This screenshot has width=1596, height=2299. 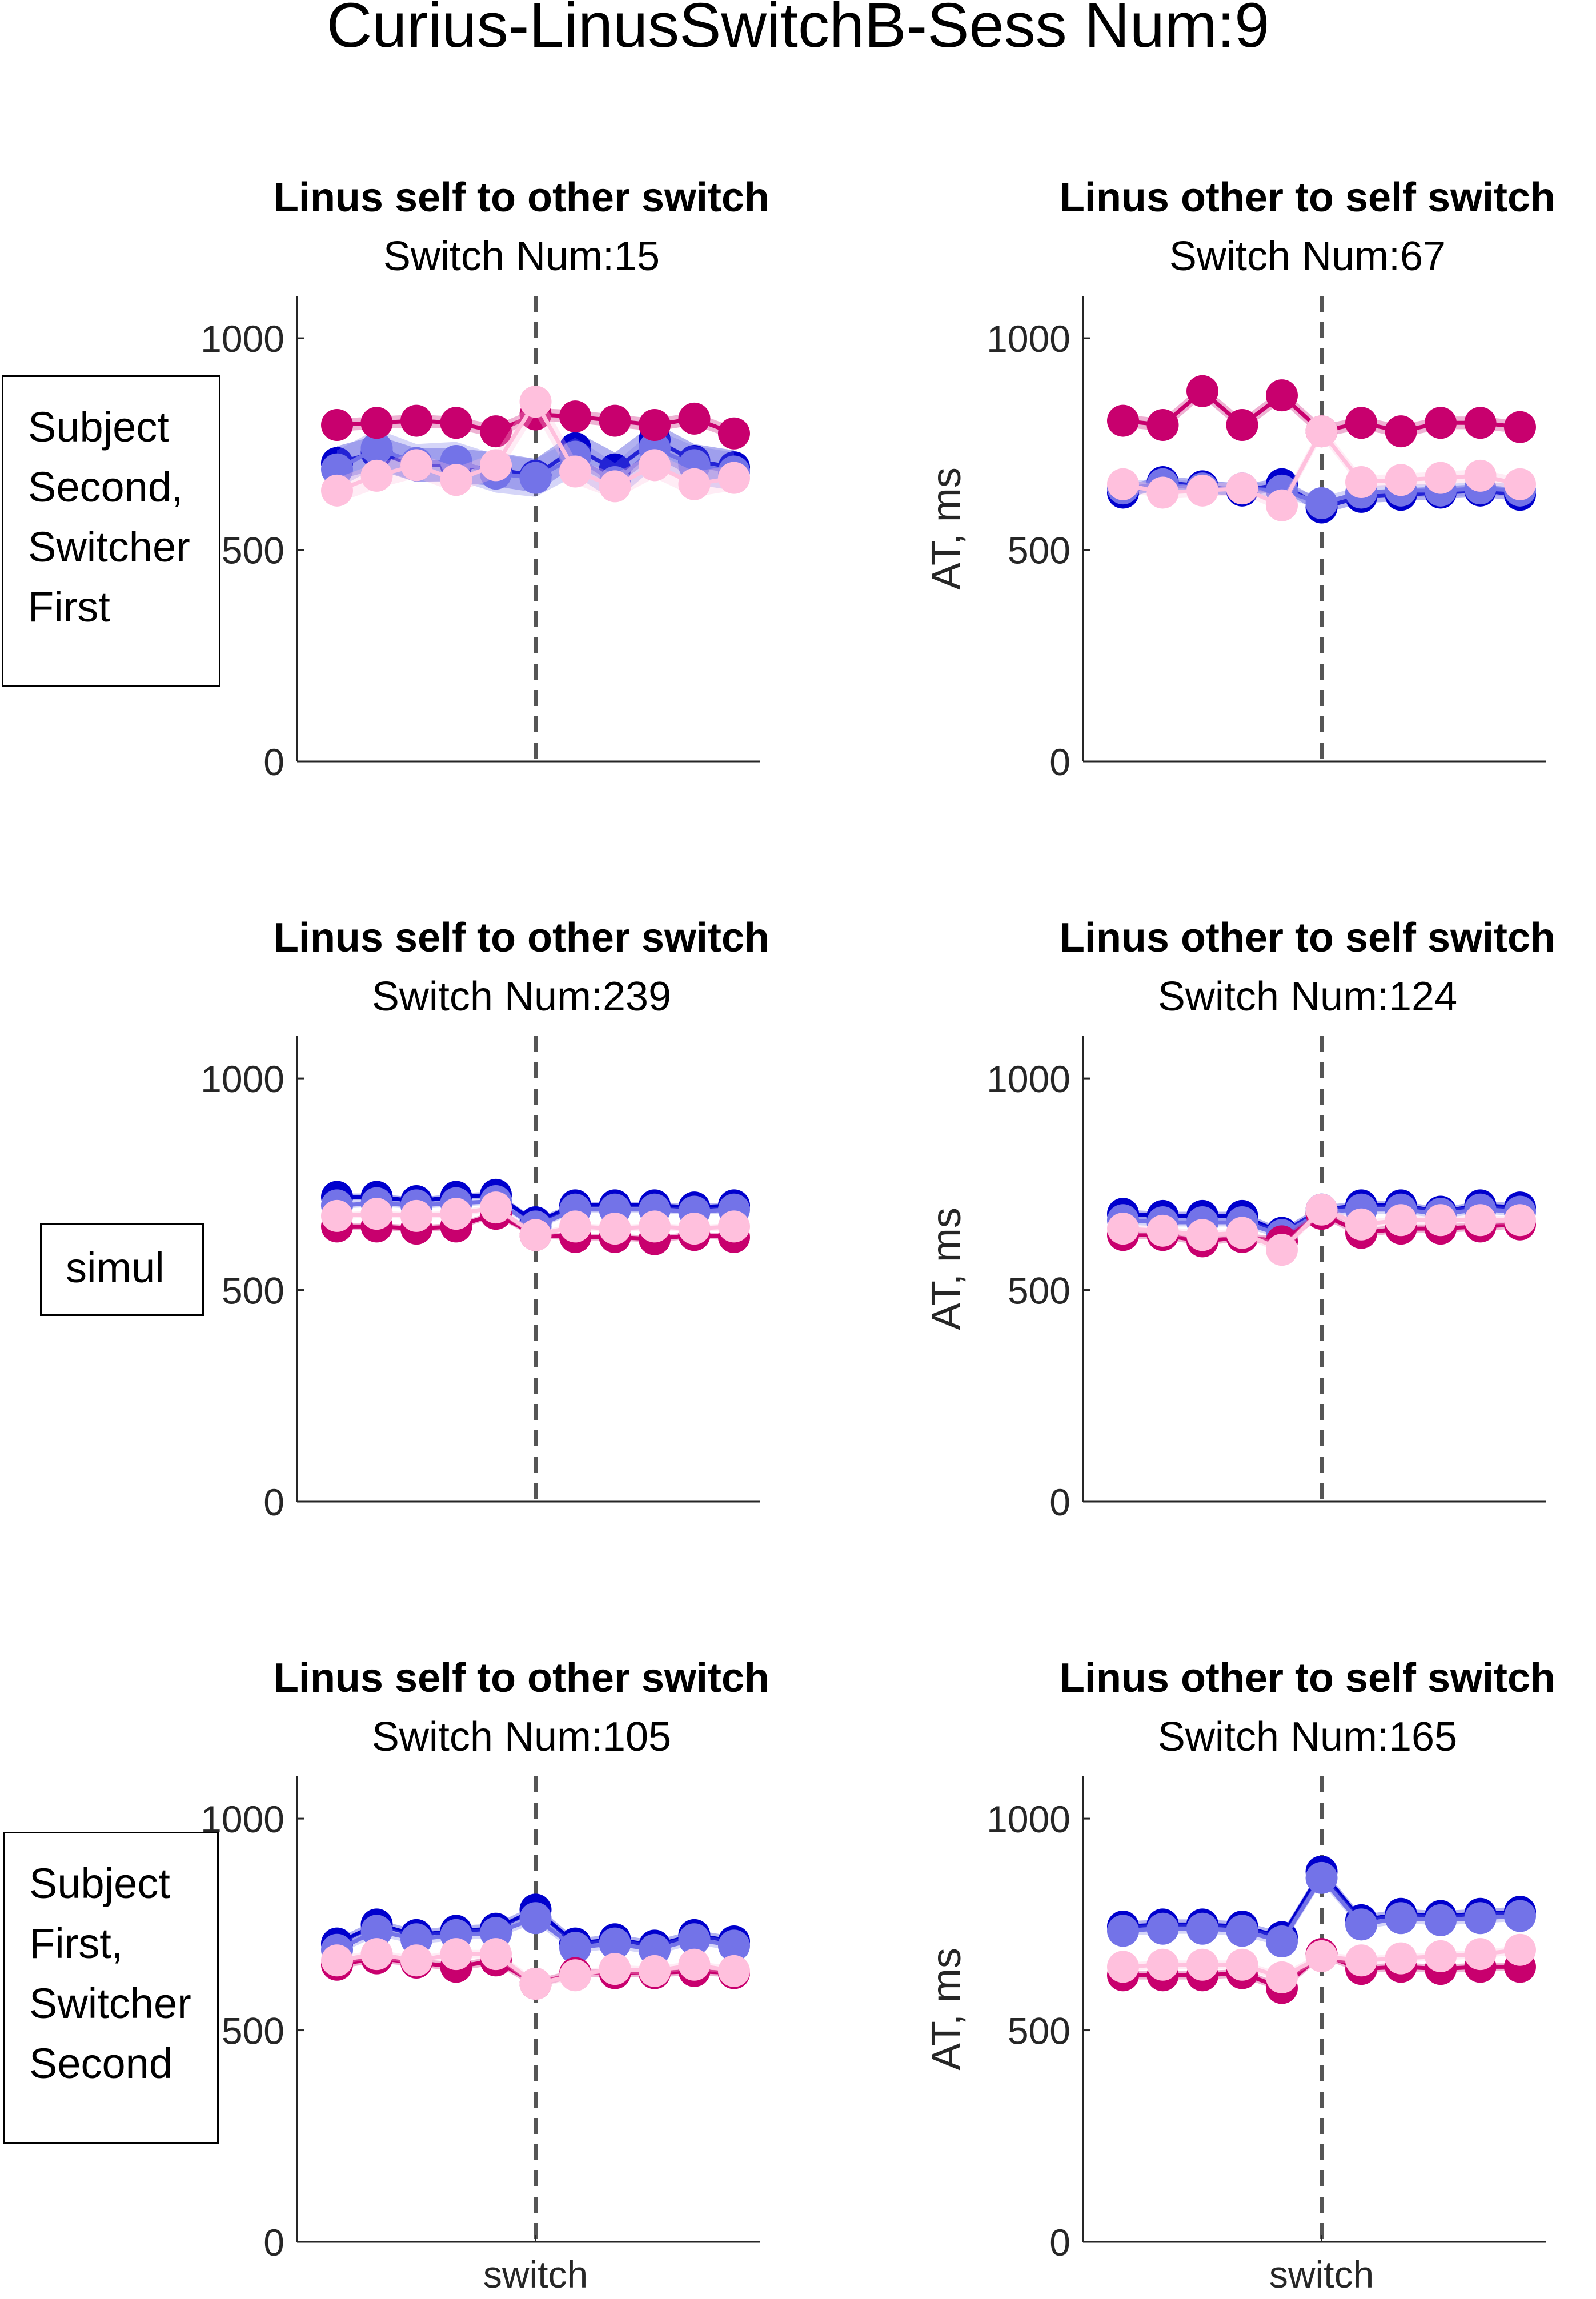 I want to click on subplot-title: Linus other to self switch, so click(x=1307, y=198).